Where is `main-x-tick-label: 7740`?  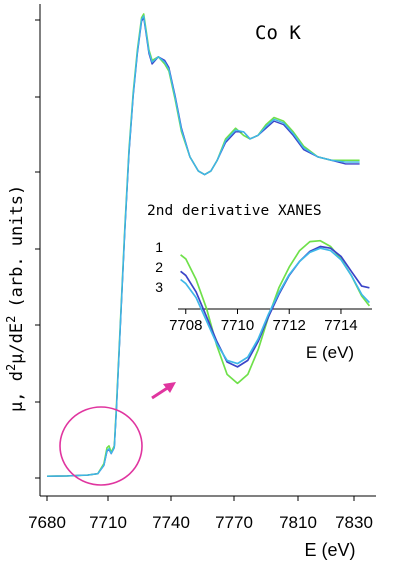 main-x-tick-label: 7740 is located at coordinates (171, 522).